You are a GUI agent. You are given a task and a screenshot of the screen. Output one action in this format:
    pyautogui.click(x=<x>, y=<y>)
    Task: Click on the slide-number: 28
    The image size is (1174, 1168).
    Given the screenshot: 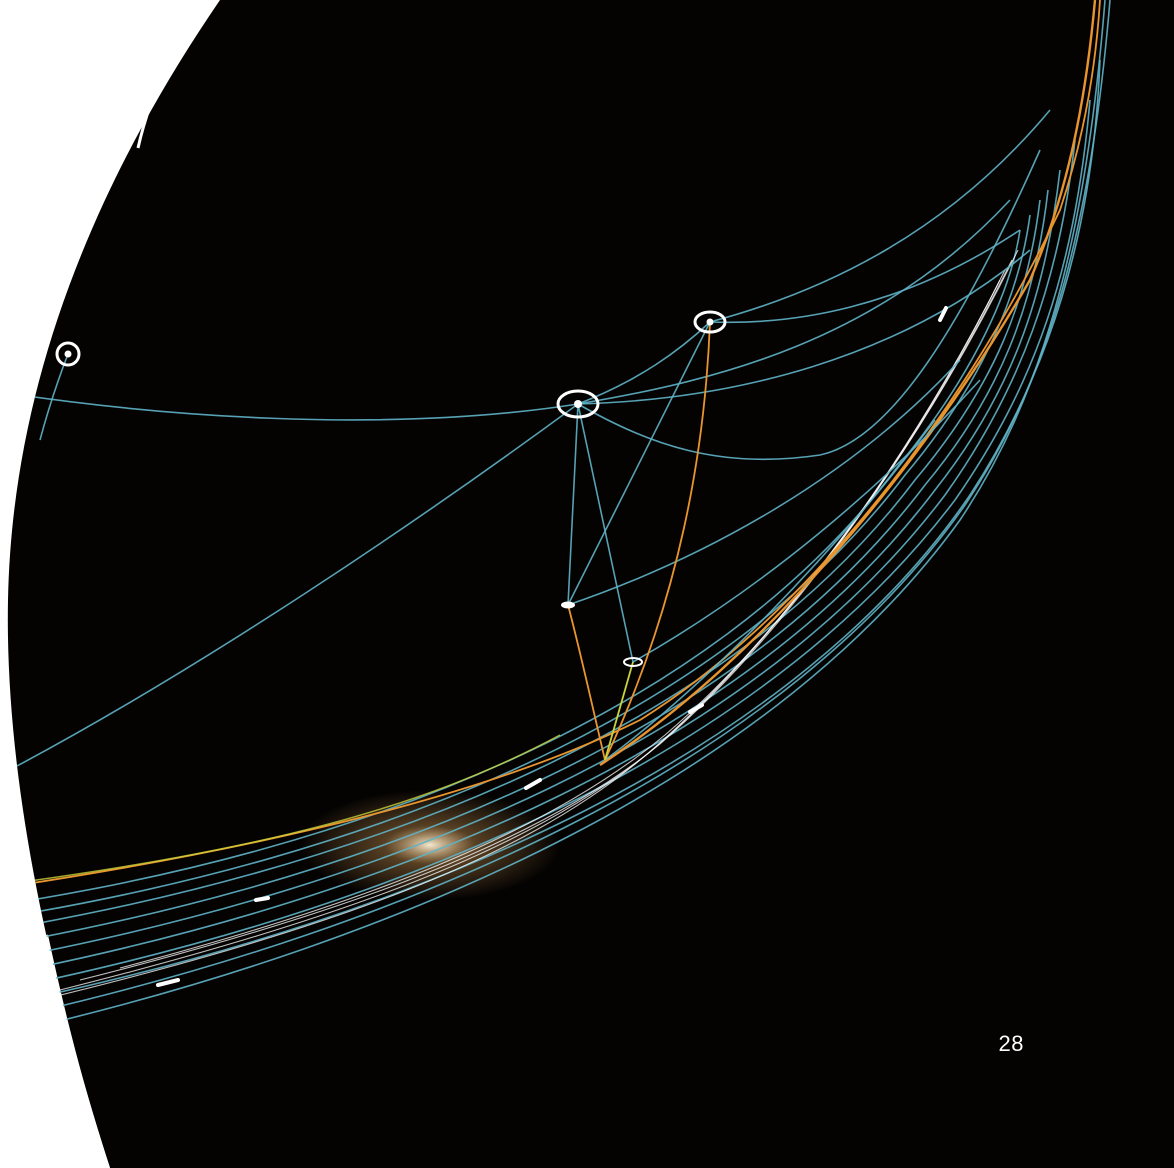 What is the action you would take?
    pyautogui.click(x=1011, y=1043)
    